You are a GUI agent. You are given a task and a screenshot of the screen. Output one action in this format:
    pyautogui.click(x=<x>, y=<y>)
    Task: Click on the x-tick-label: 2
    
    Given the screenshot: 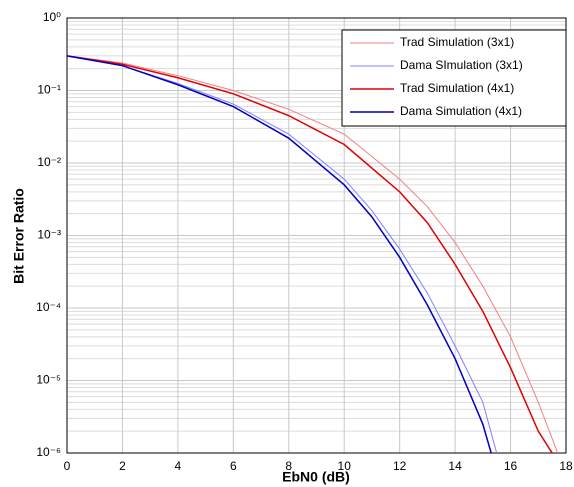 What is the action you would take?
    pyautogui.click(x=122, y=466)
    